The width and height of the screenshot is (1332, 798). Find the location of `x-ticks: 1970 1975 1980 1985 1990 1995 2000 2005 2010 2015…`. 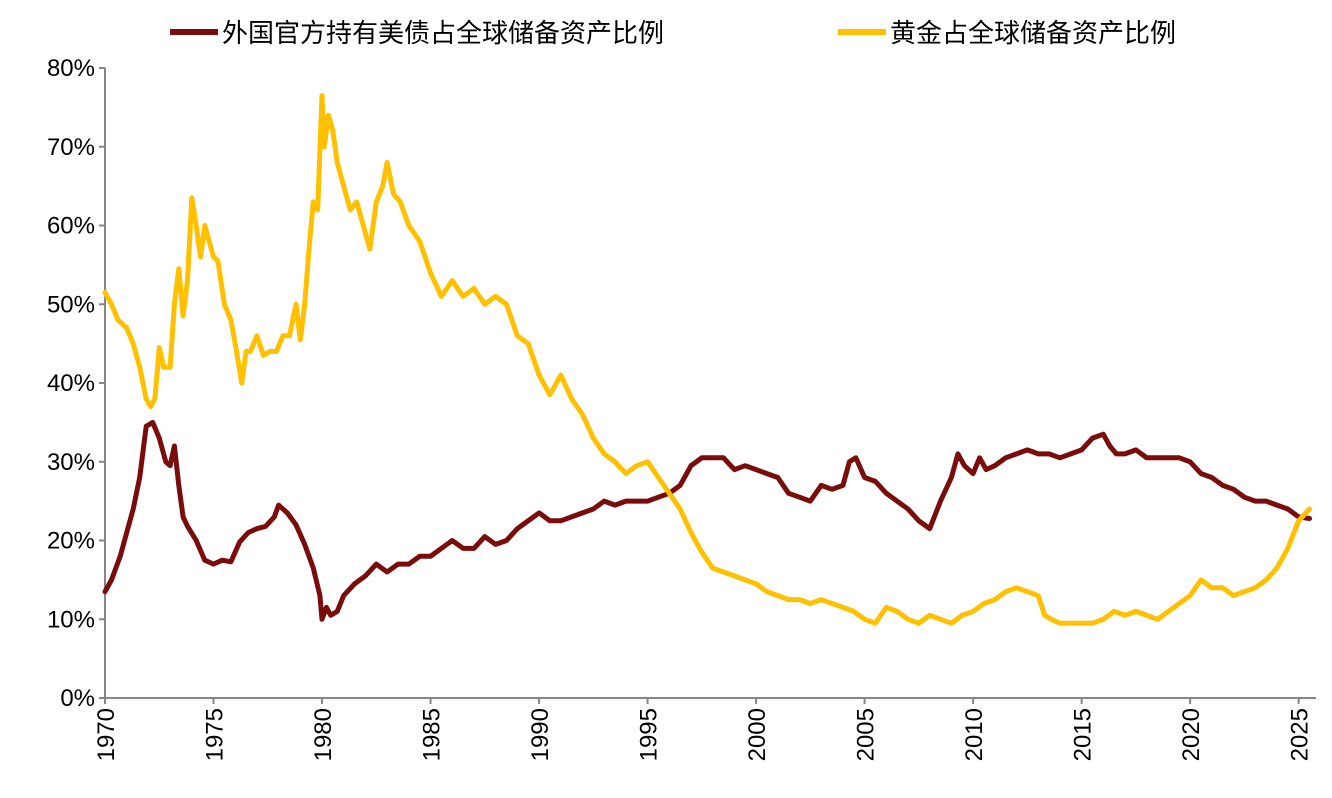

x-ticks: 1970 1975 1980 1985 1990 1995 2000 2005 2010 2015… is located at coordinates (703, 729).